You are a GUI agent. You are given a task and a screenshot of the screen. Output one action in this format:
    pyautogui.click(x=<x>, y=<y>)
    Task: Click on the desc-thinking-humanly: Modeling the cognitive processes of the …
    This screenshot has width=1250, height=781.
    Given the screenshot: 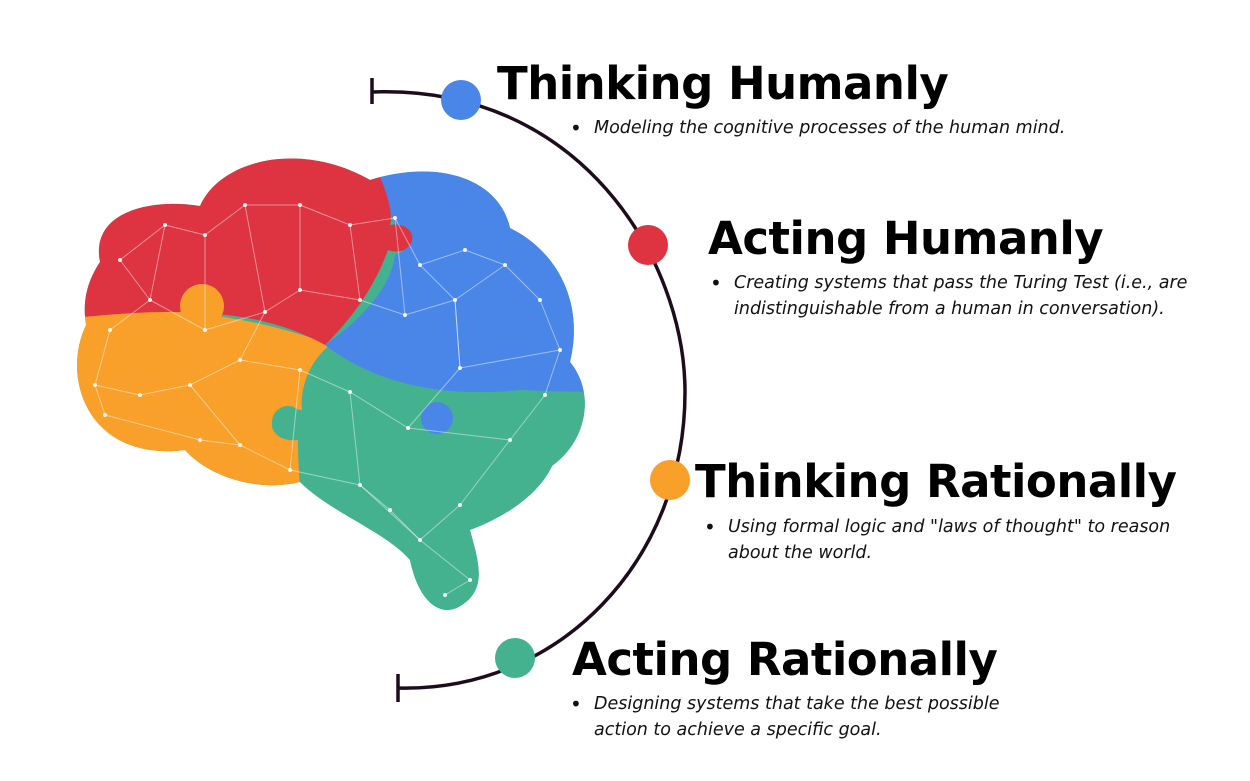 What is the action you would take?
    pyautogui.click(x=848, y=128)
    